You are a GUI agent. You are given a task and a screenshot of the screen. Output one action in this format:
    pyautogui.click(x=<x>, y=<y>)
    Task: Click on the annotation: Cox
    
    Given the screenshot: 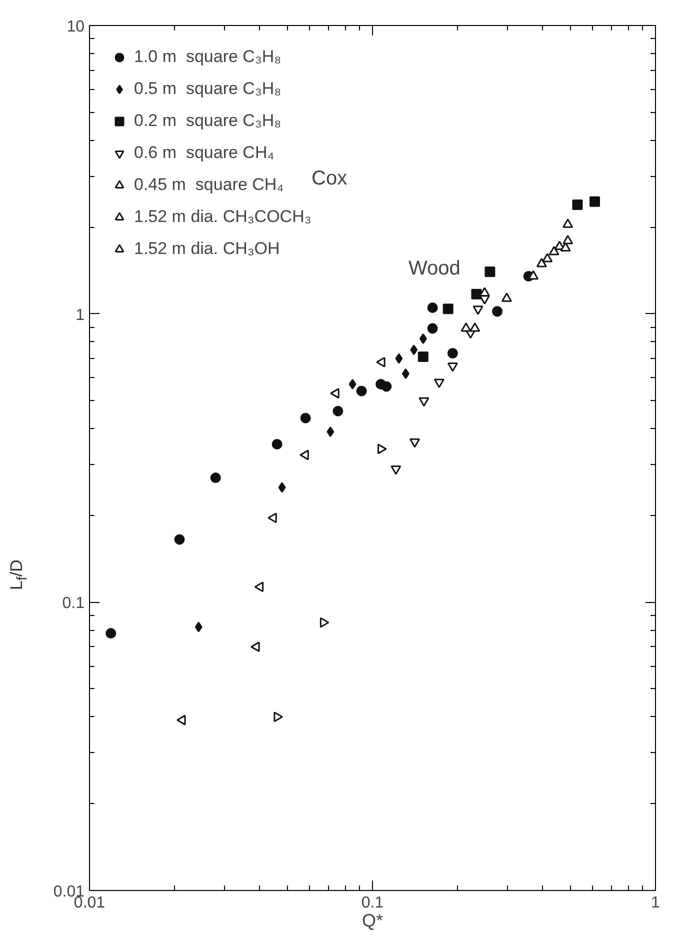 What is the action you would take?
    pyautogui.click(x=330, y=179)
    